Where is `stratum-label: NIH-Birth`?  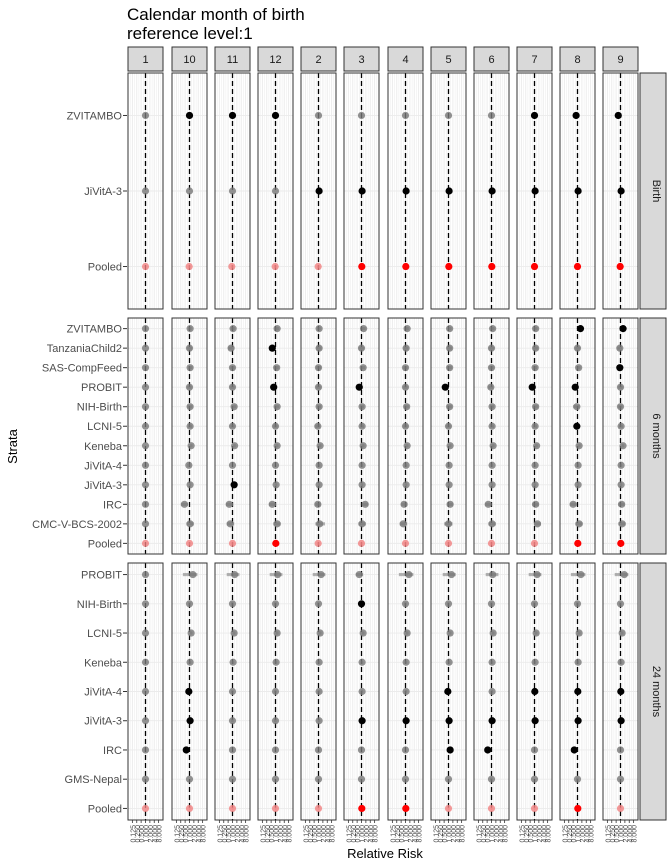 stratum-label: NIH-Birth is located at coordinates (99, 605).